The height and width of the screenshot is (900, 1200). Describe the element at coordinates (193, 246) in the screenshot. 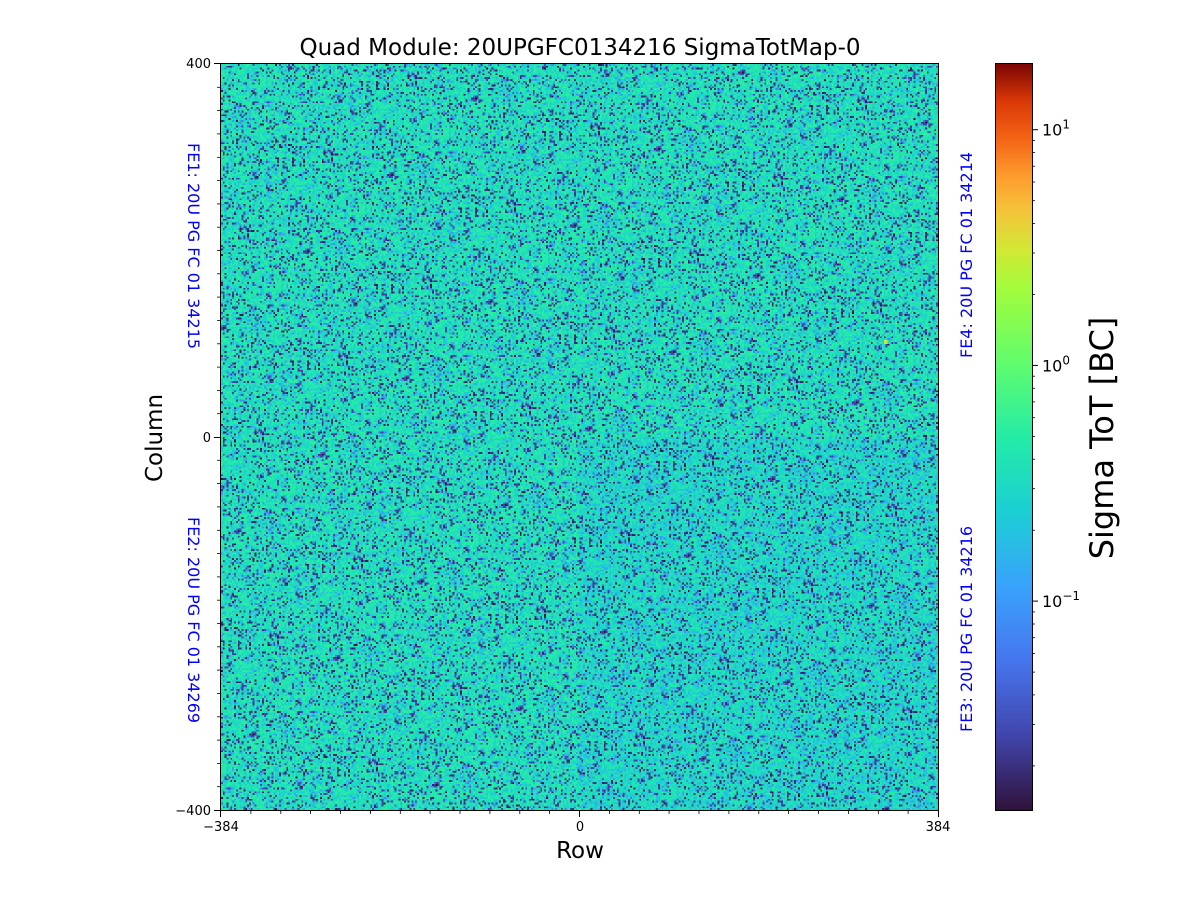

I see `fe1-label: FE1: 20U PG FC 01 34215` at that location.